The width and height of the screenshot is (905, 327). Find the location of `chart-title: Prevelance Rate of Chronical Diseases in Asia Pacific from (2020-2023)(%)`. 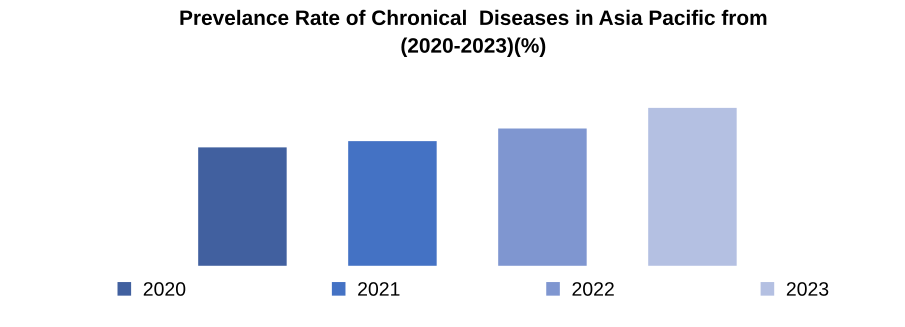

chart-title: Prevelance Rate of Chronical Diseases in Asia Pacific from (2020-2023)(%) is located at coordinates (473, 33).